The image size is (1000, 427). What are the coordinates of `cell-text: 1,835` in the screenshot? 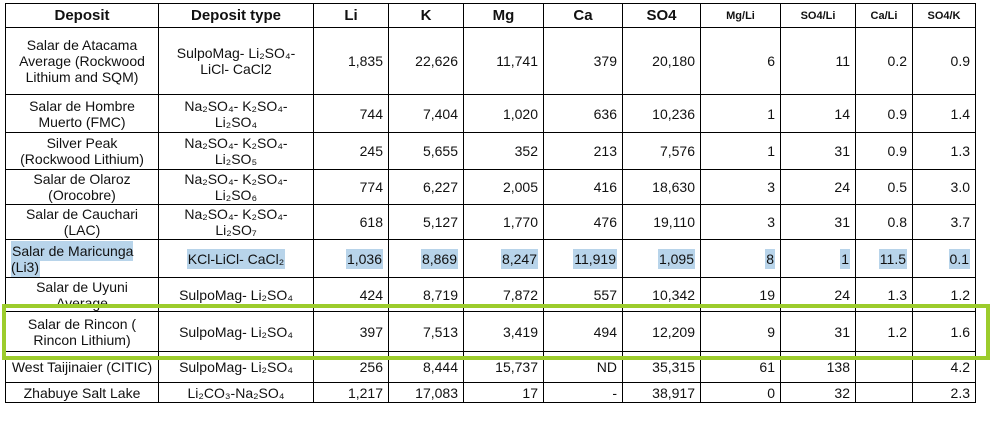 It's located at (365, 61).